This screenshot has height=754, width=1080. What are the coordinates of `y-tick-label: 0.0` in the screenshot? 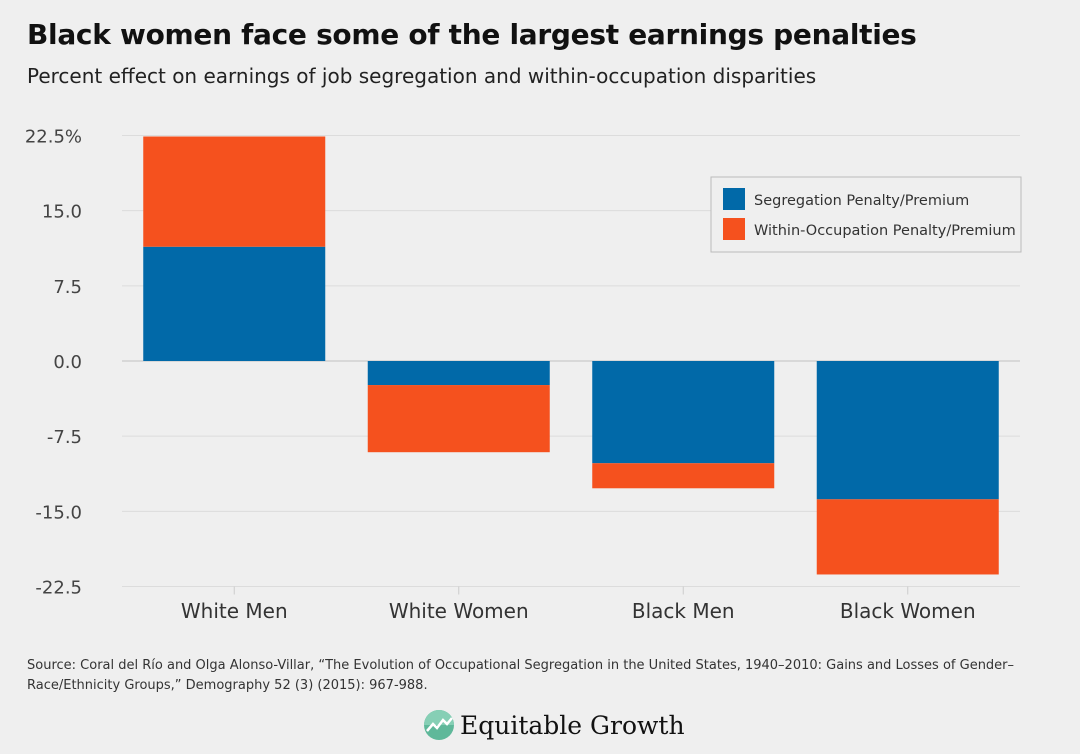 It's located at (67, 362).